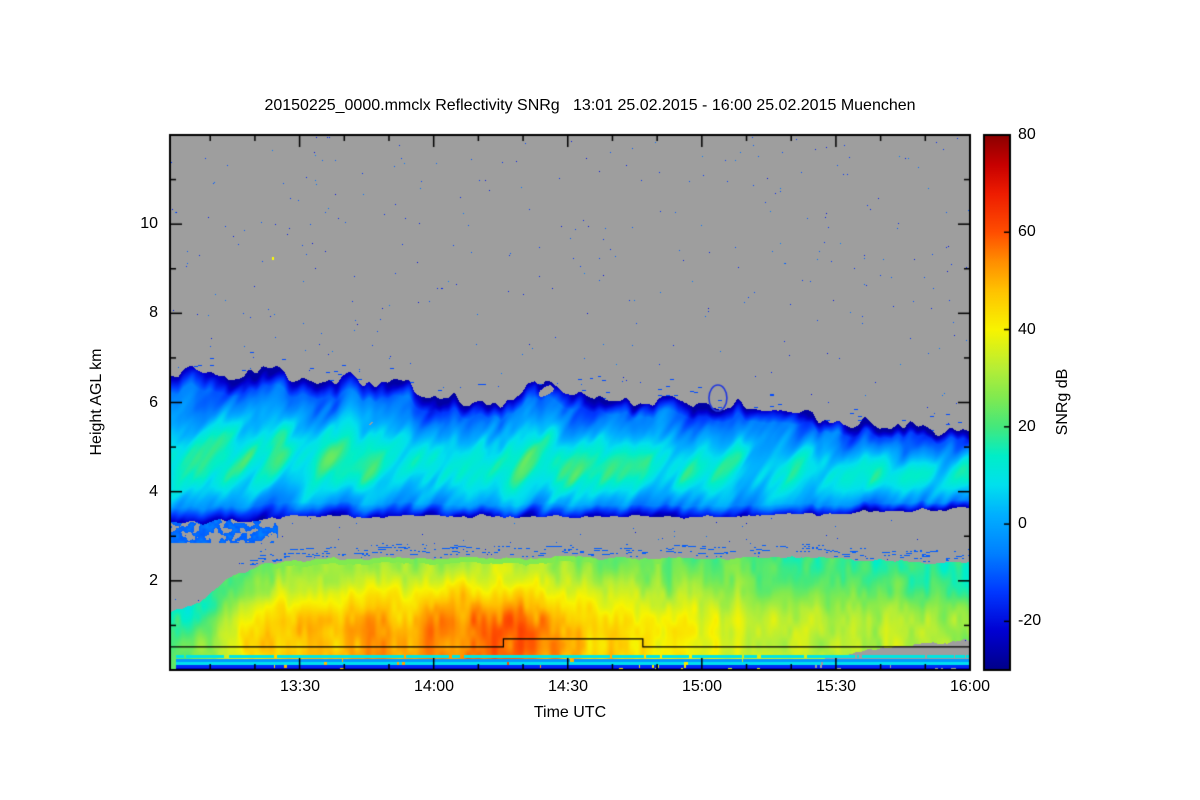  I want to click on x-tick-label: 13:30, so click(300, 686).